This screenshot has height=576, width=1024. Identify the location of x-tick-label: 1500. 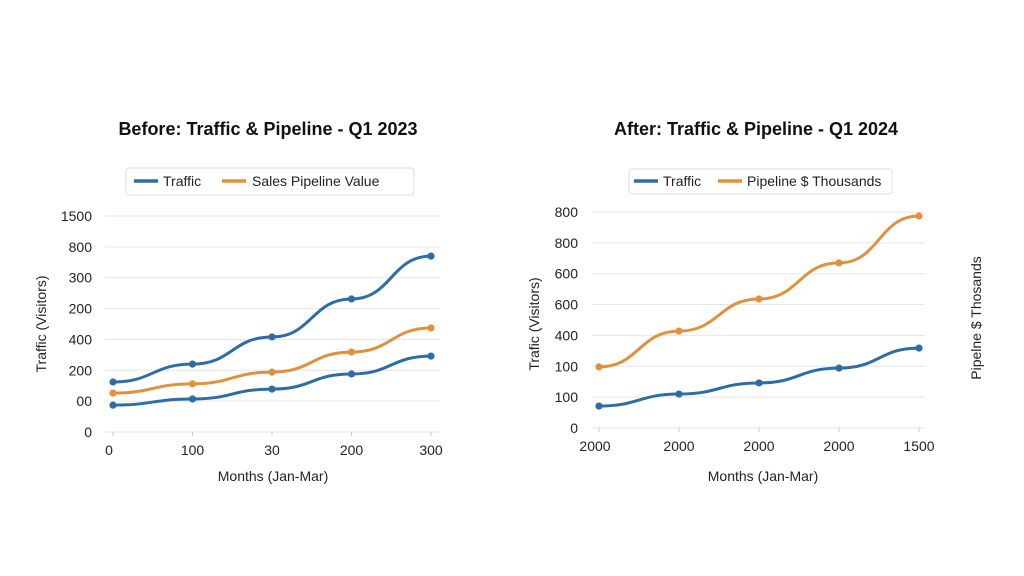
(918, 446).